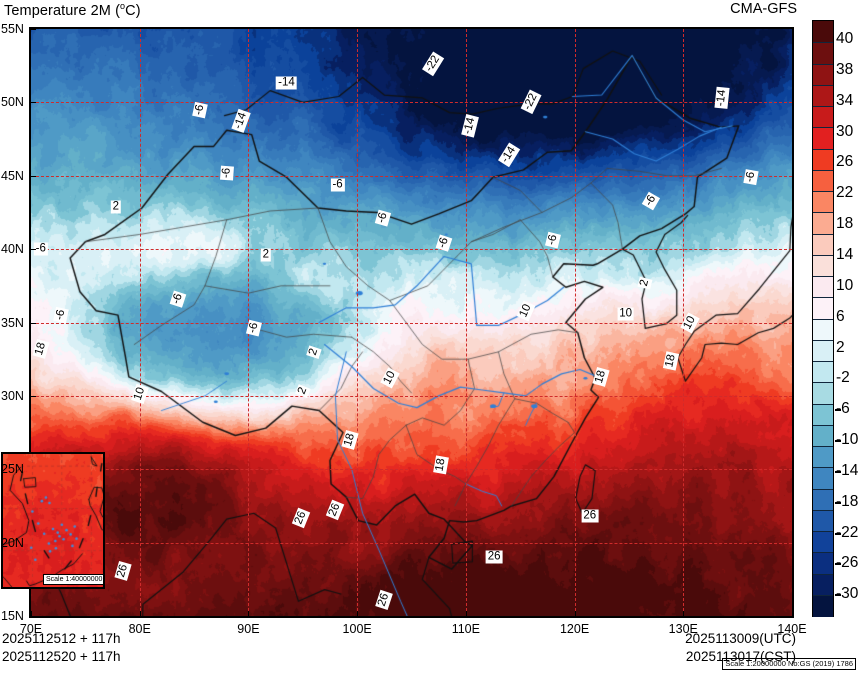  What do you see at coordinates (440, 465) in the screenshot?
I see `contour-label: 18` at bounding box center [440, 465].